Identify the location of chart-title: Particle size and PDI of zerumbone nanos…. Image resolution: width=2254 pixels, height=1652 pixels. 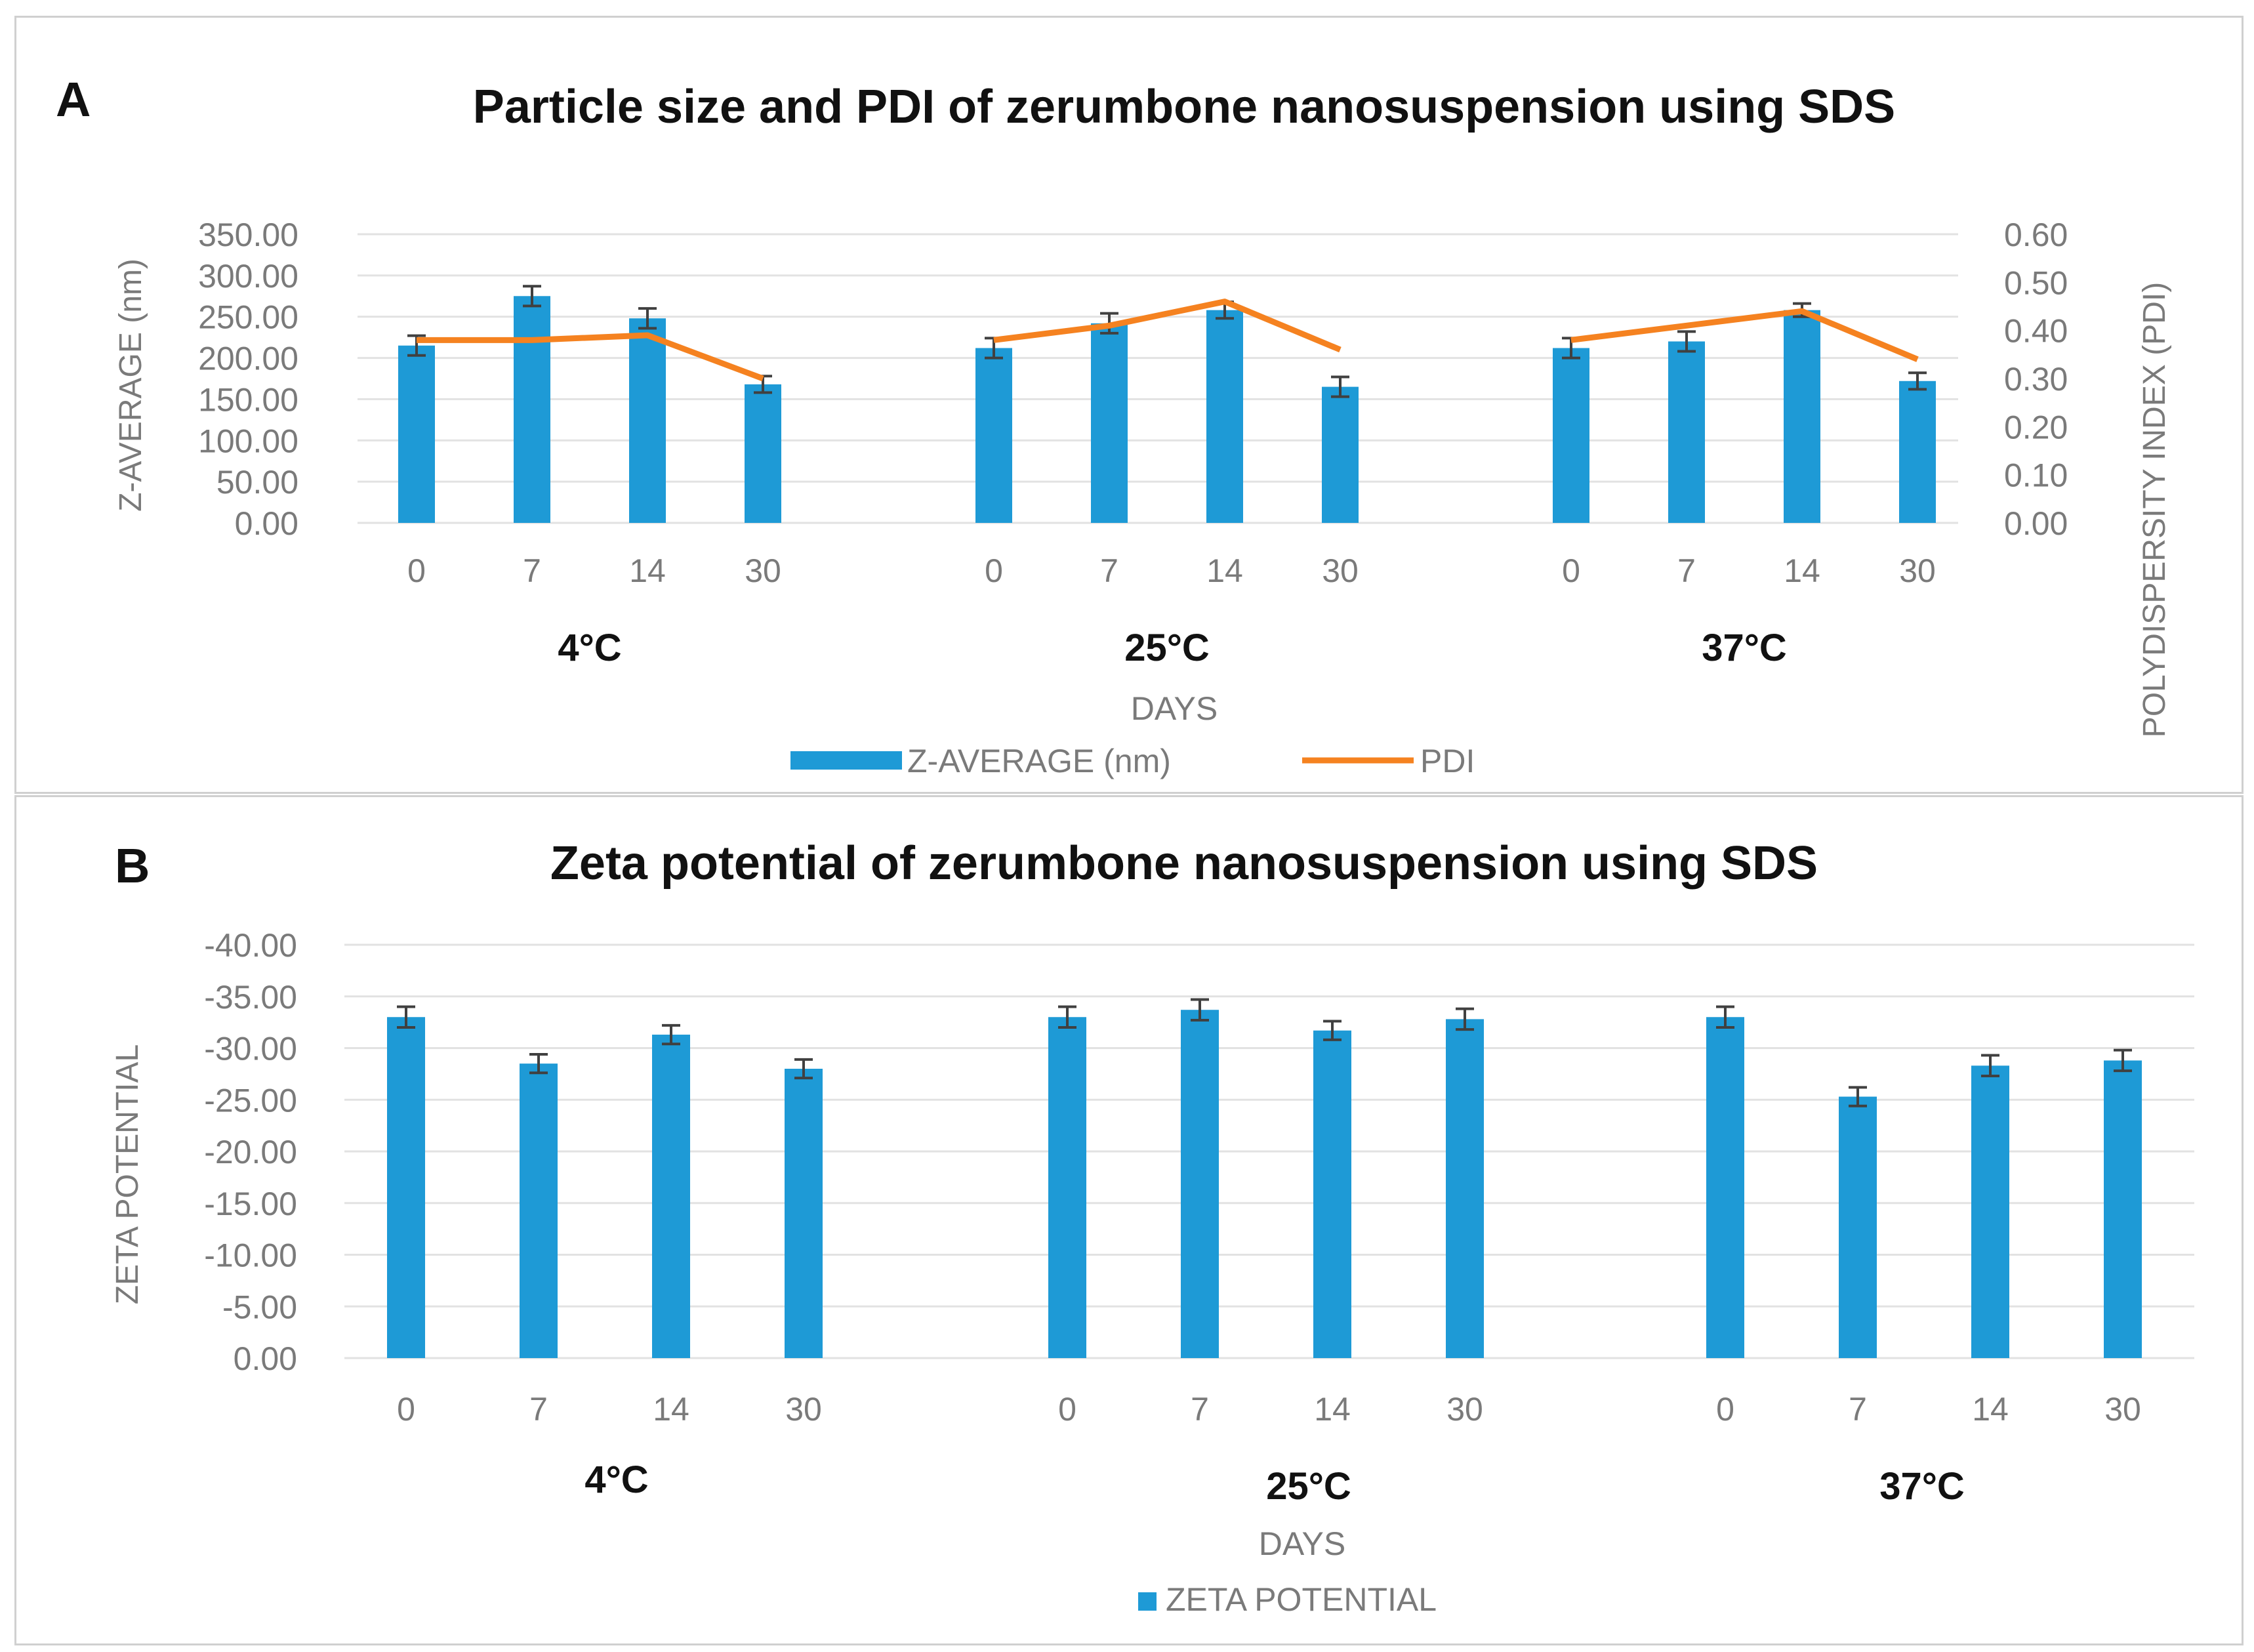
(1184, 107).